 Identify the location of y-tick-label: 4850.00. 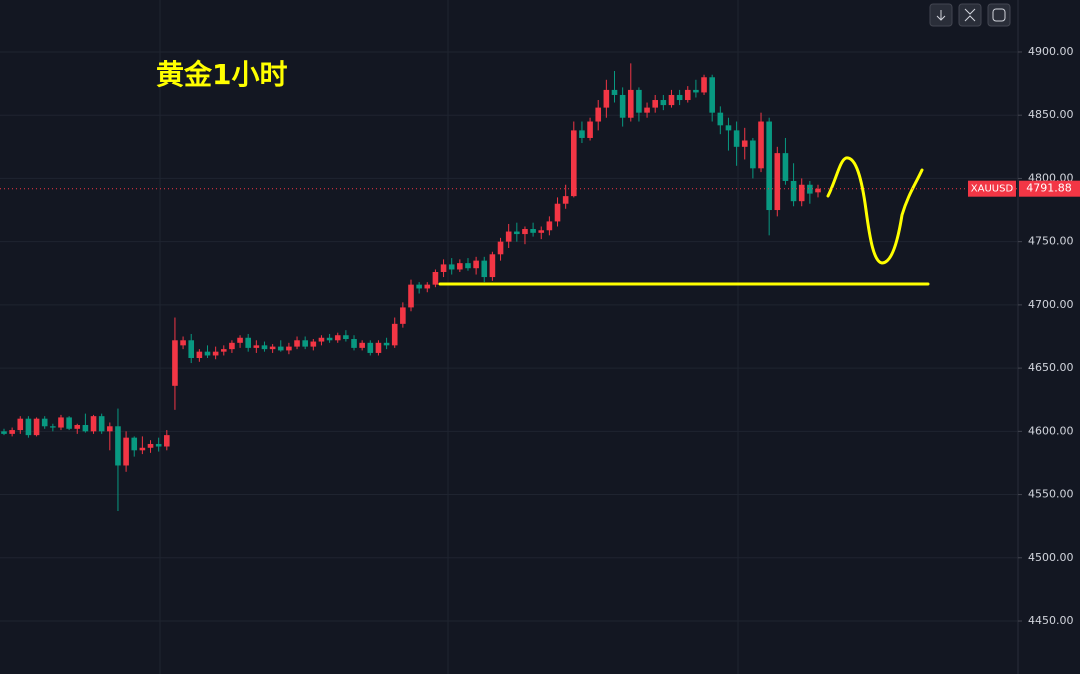
(1051, 114).